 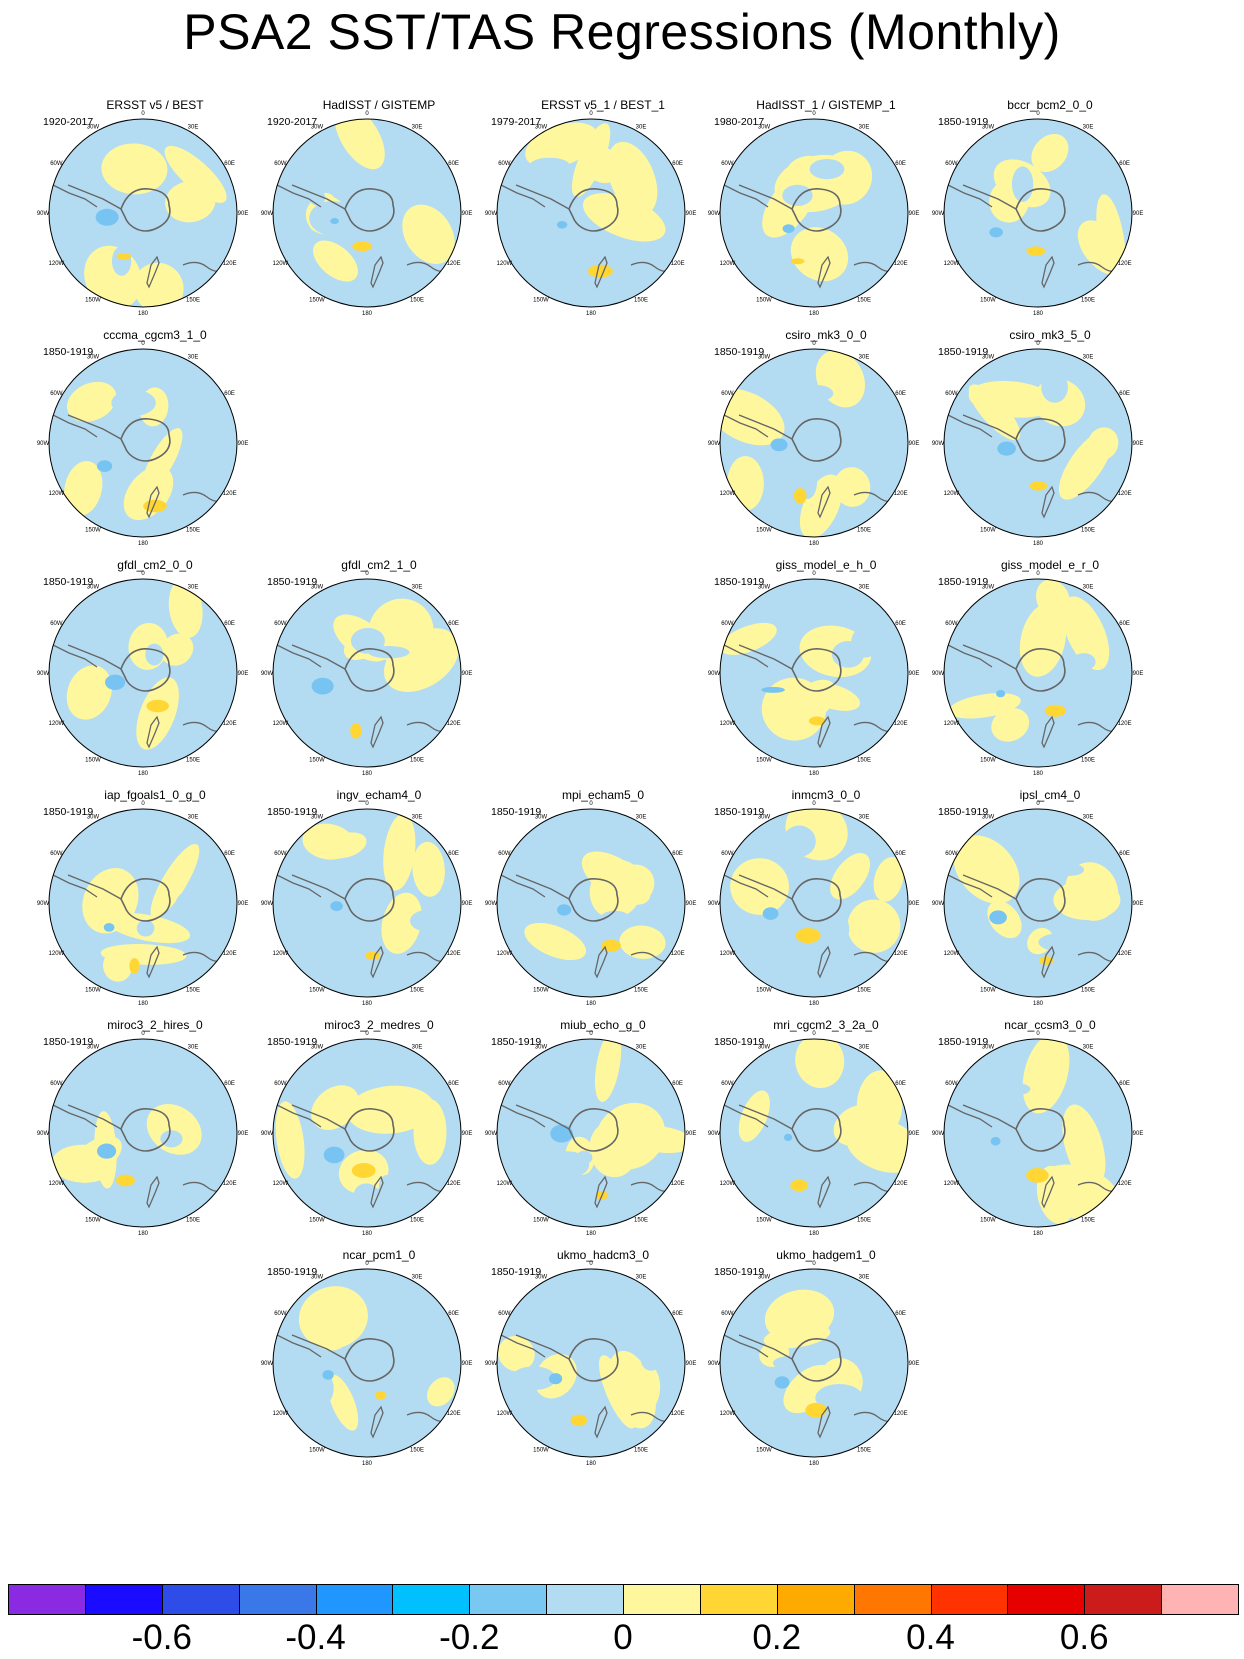 What do you see at coordinates (1038, 213) in the screenshot?
I see `map-background` at bounding box center [1038, 213].